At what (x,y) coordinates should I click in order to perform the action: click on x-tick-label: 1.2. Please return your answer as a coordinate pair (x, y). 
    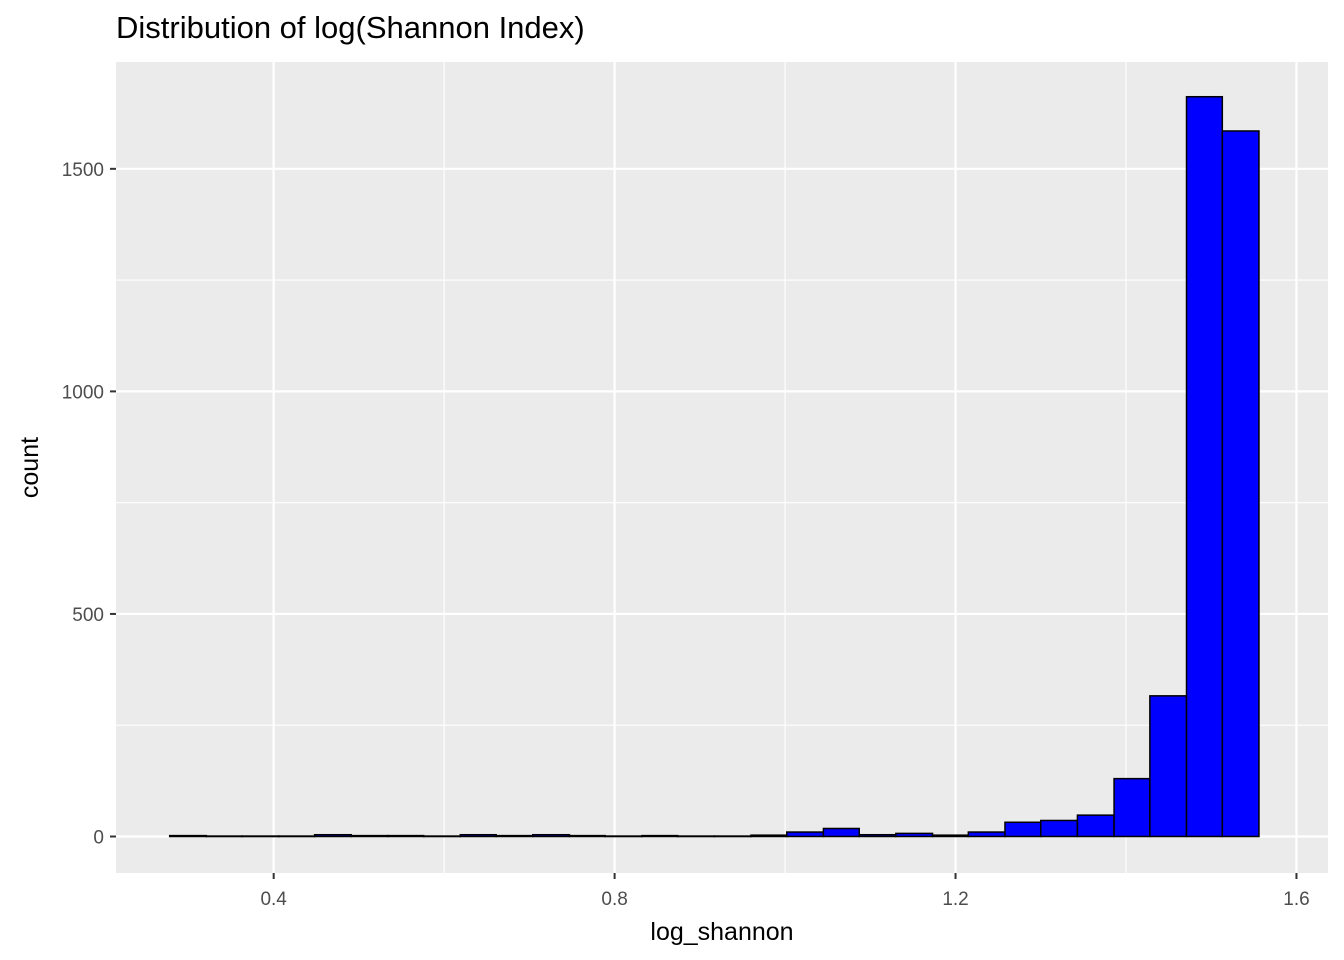
    Looking at the image, I should click on (955, 899).